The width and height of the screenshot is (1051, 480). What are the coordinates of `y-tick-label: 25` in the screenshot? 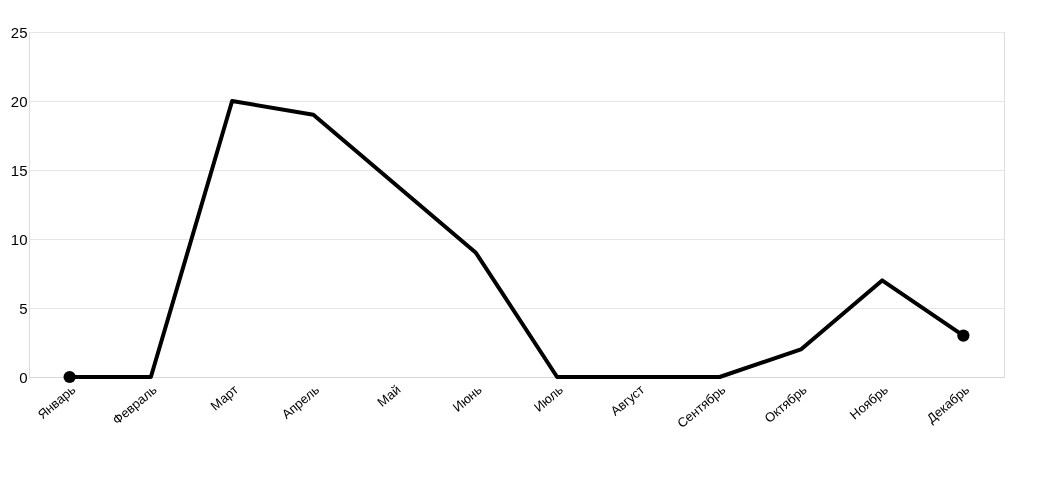 It's located at (19, 32).